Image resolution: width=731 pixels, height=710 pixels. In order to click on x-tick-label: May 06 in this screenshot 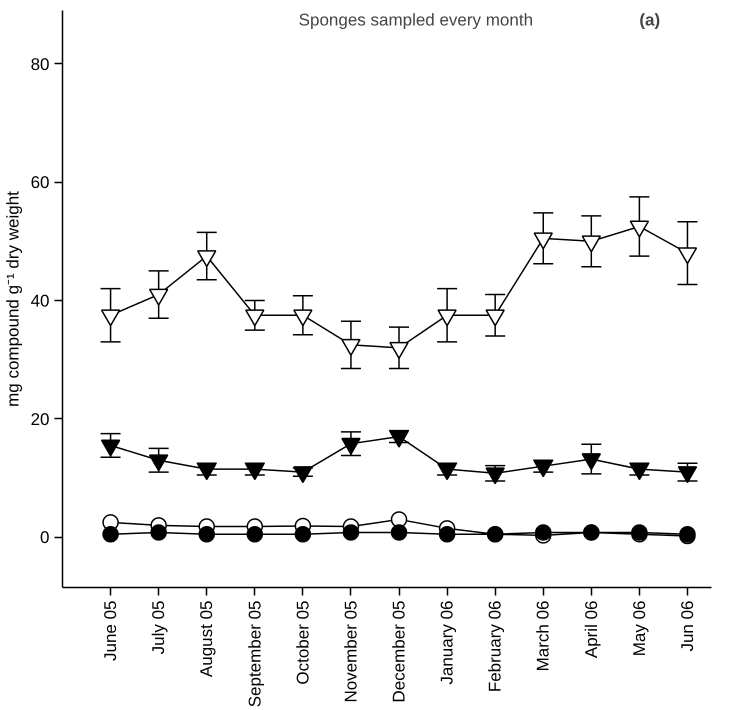, I will do `click(639, 628)`.